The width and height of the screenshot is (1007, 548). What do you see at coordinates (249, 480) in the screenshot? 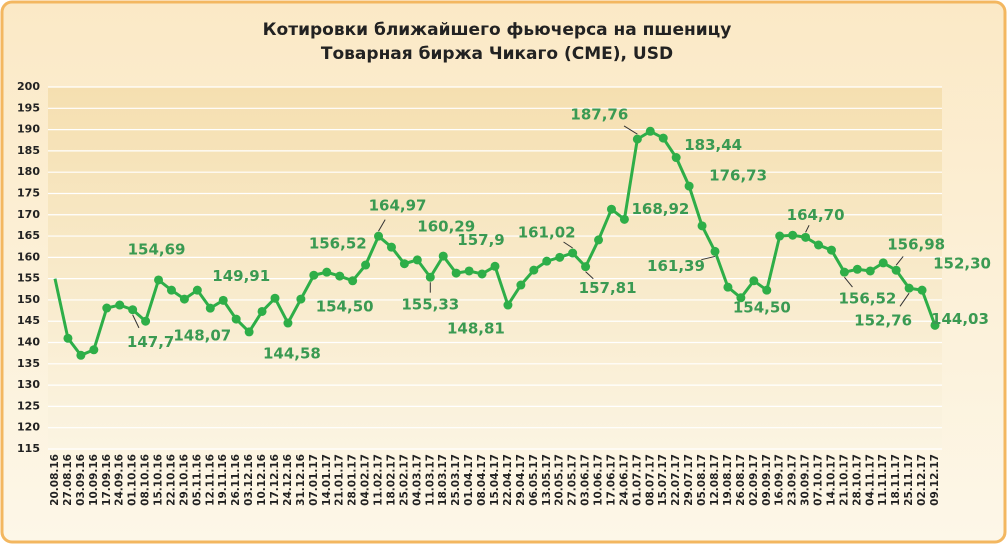
I see `x-tick-label: 03.12.16` at bounding box center [249, 480].